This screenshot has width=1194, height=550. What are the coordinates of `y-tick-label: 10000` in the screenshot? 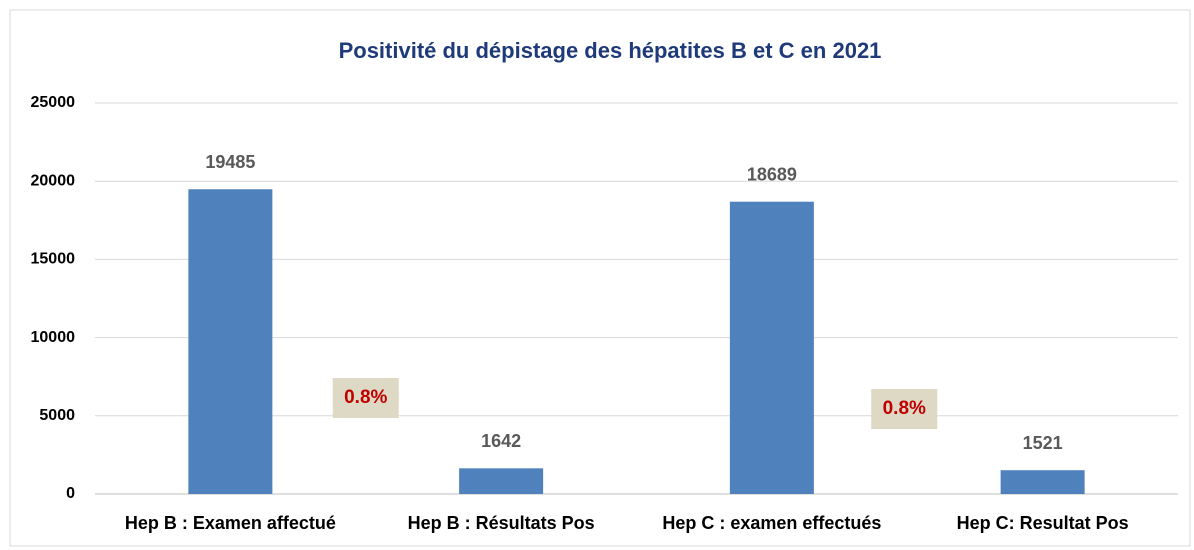 It's located at (53, 337).